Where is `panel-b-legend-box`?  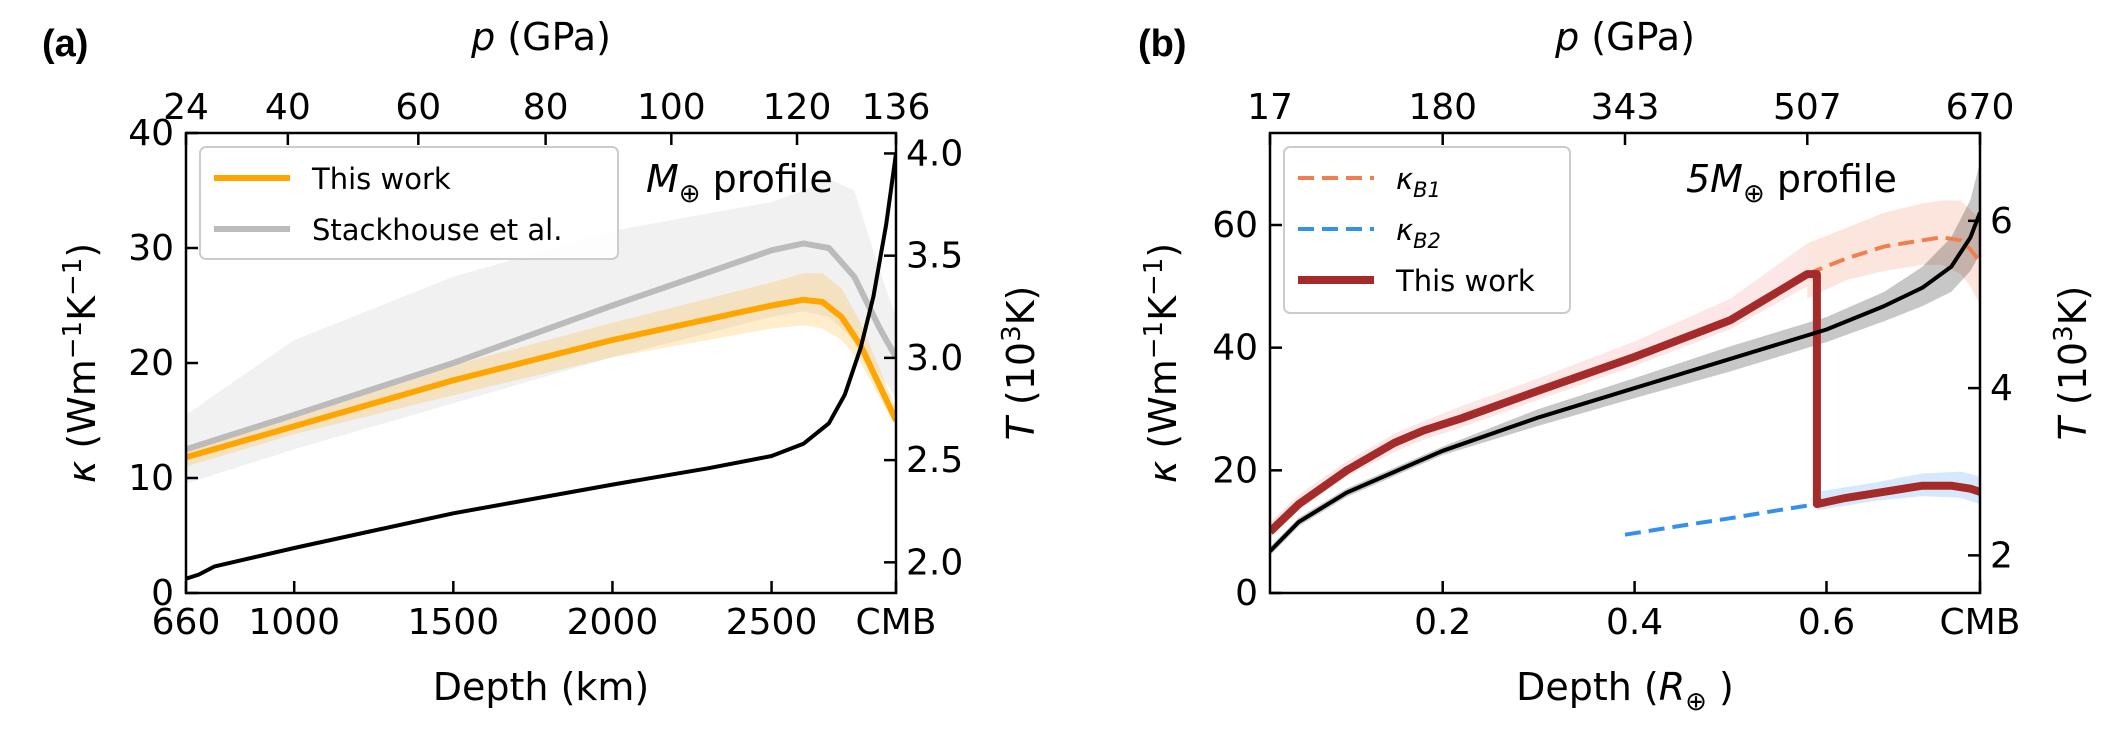 panel-b-legend-box is located at coordinates (1427, 230).